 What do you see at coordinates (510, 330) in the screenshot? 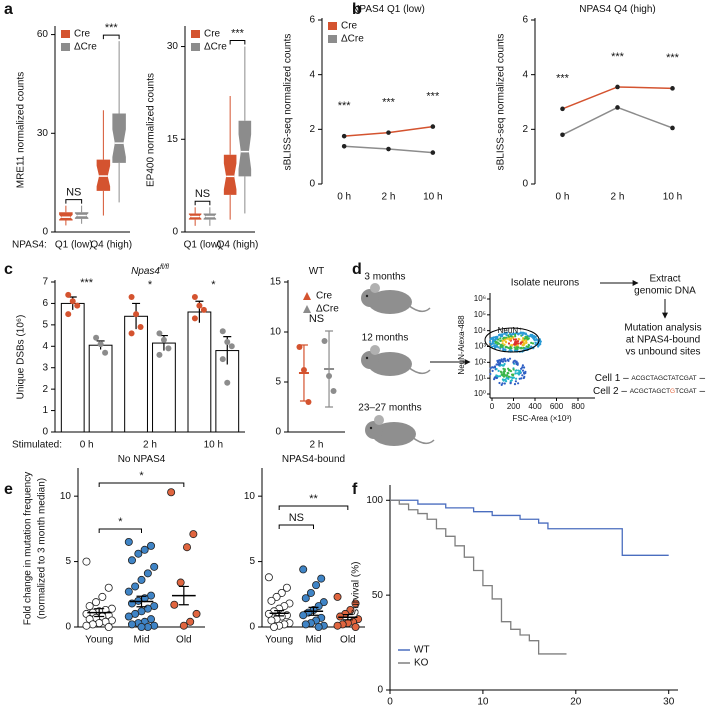
I see `gate-label: NeuN⁺` at bounding box center [510, 330].